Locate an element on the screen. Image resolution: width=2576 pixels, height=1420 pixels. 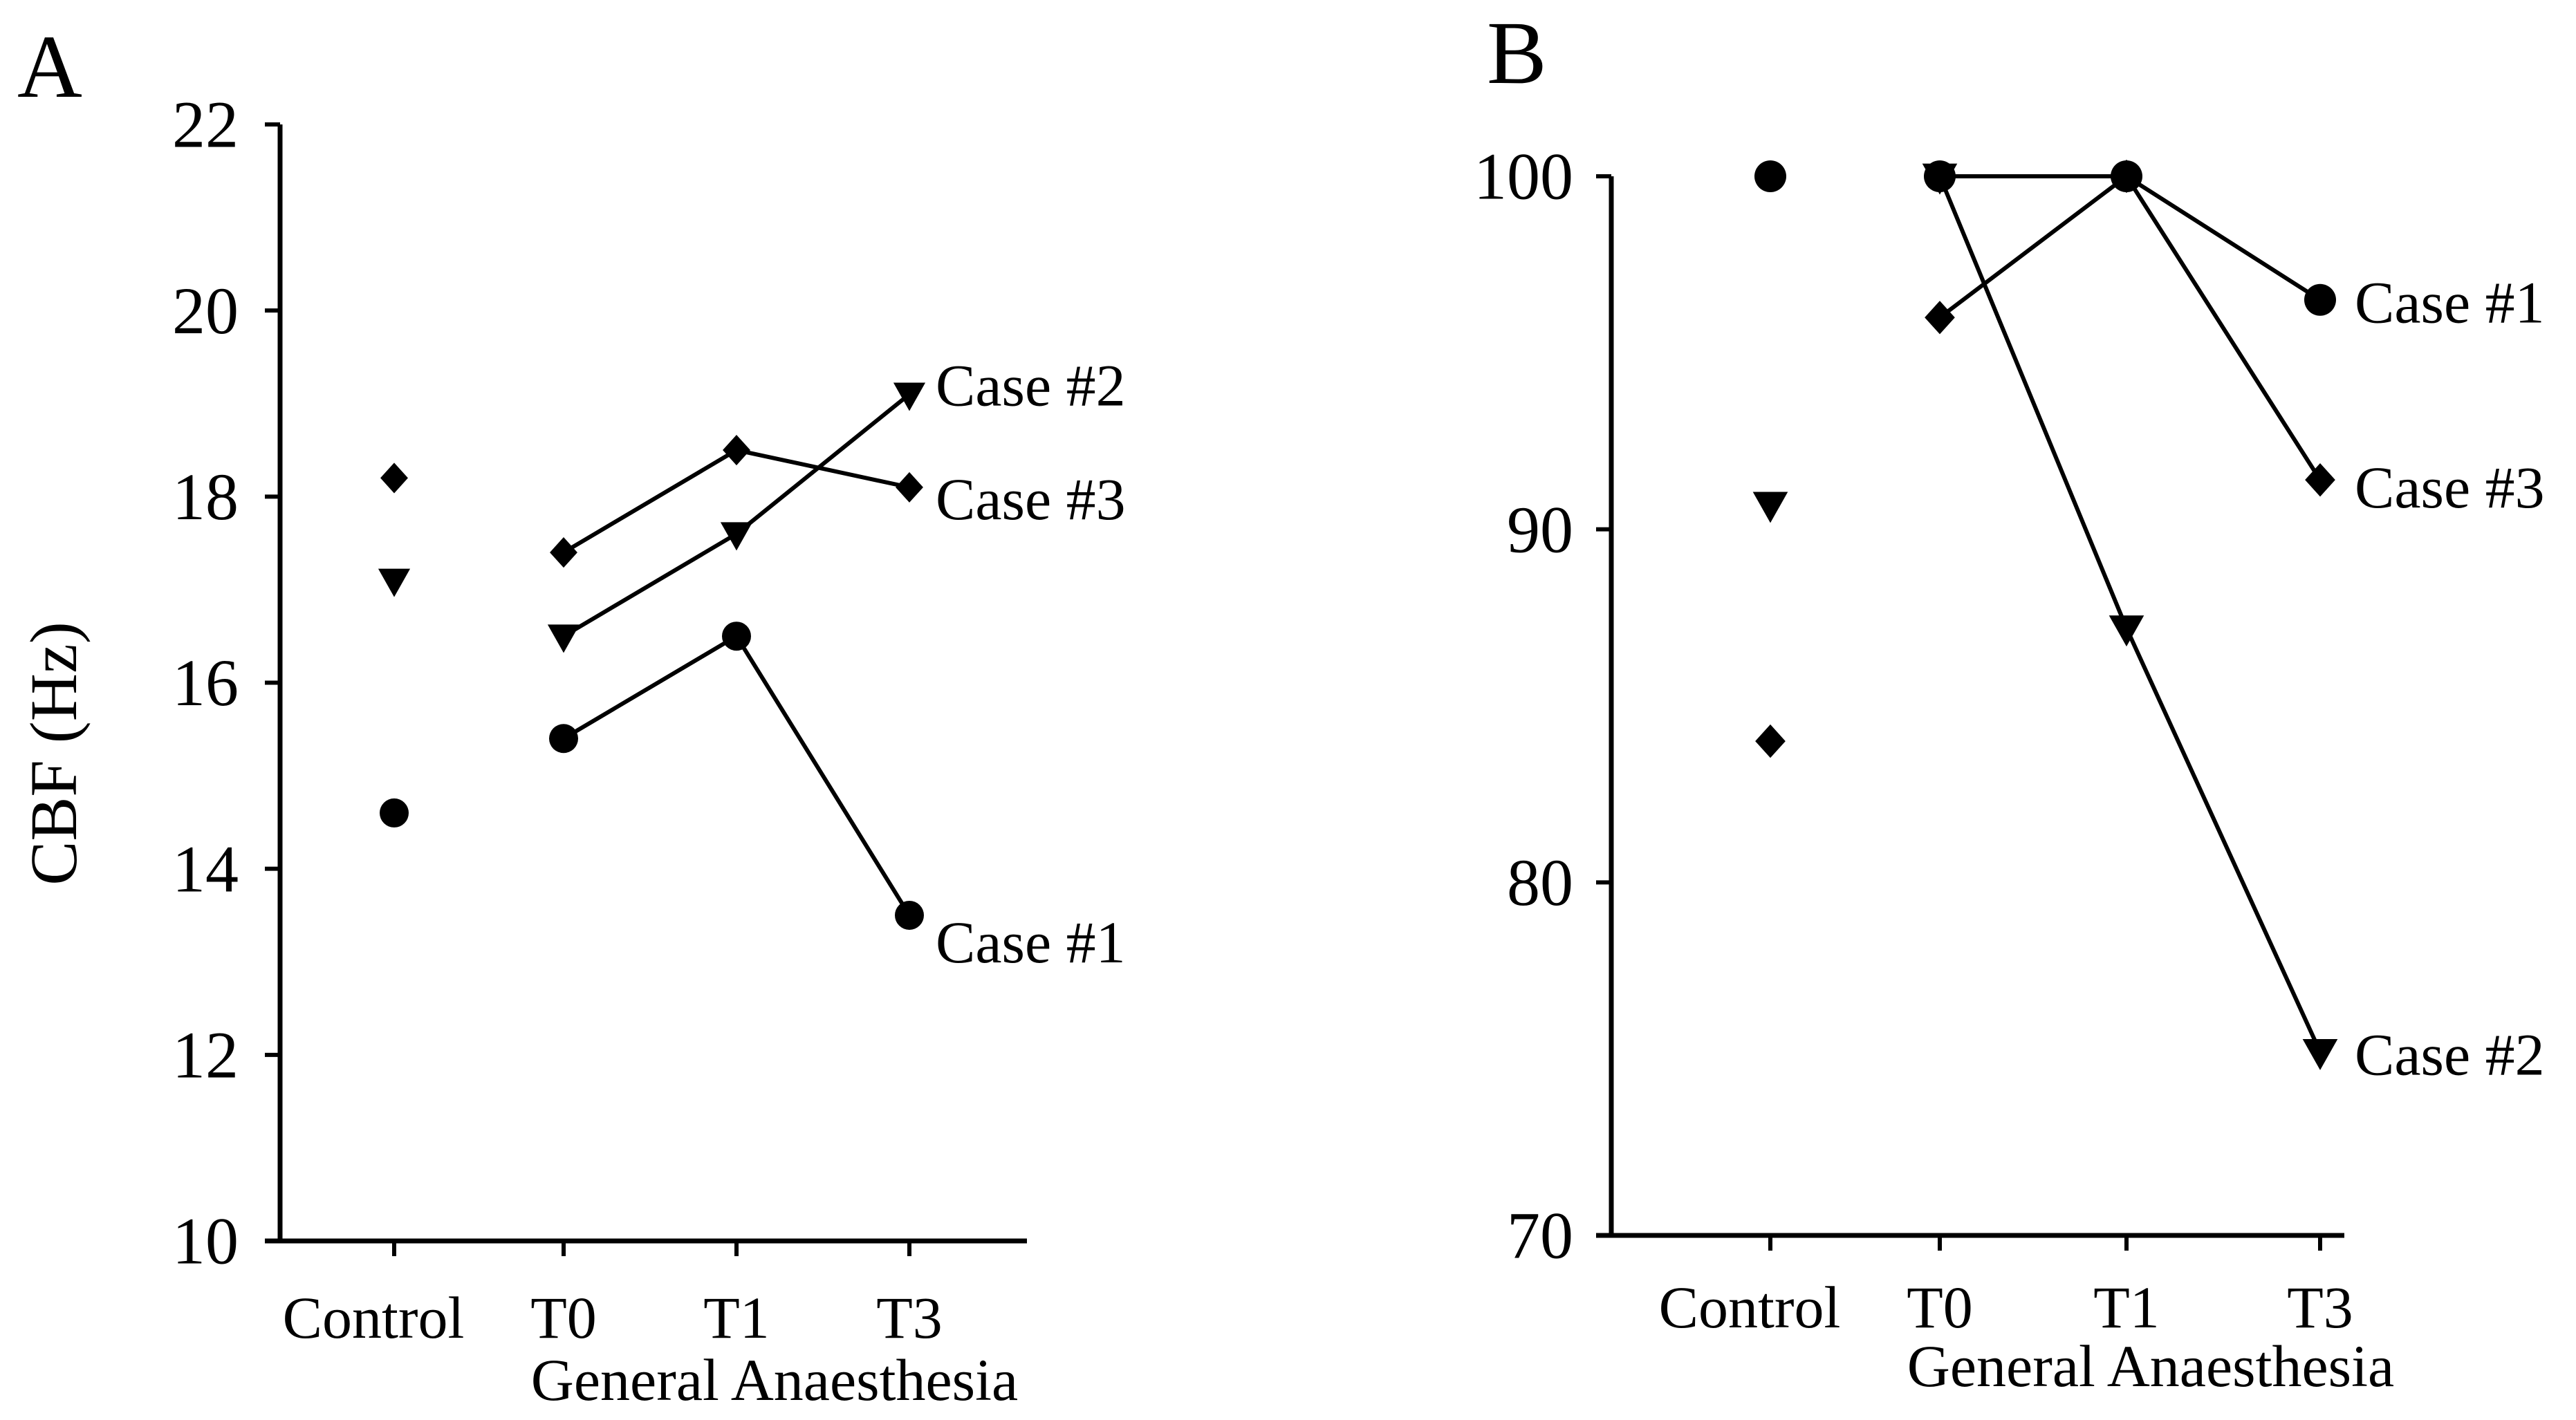
panel-b-y-tick-label: 70 is located at coordinates (1540, 1236).